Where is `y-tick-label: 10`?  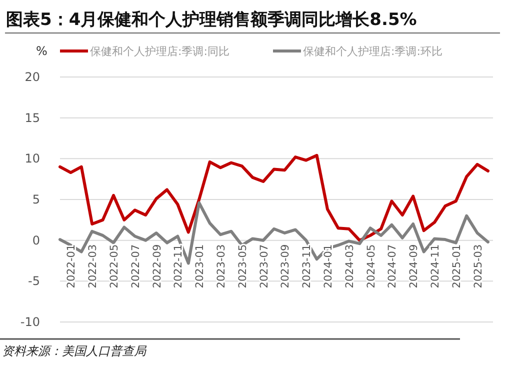 y-tick-label: 10 is located at coordinates (32, 159).